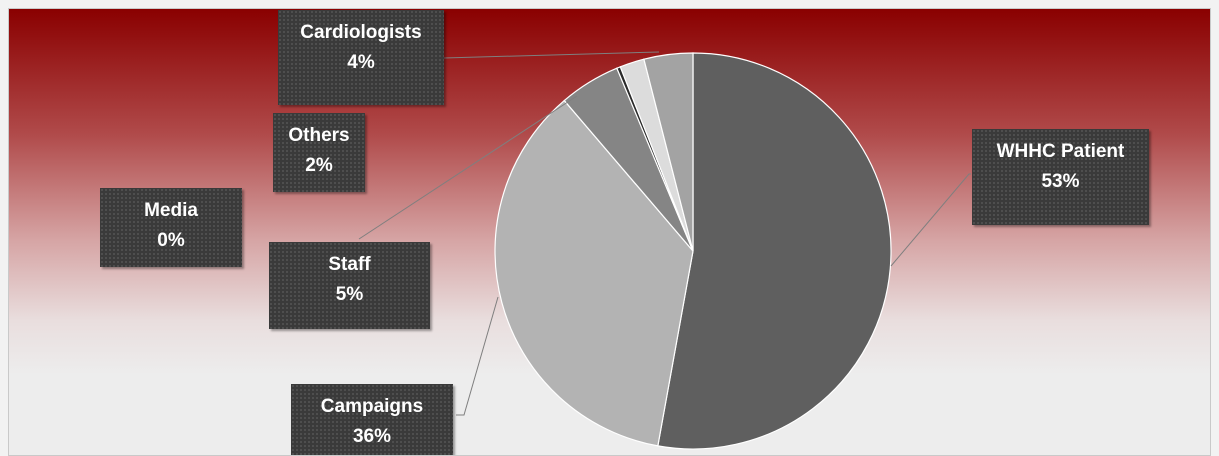  I want to click on data-label-staff: Staff 5%, so click(349, 285).